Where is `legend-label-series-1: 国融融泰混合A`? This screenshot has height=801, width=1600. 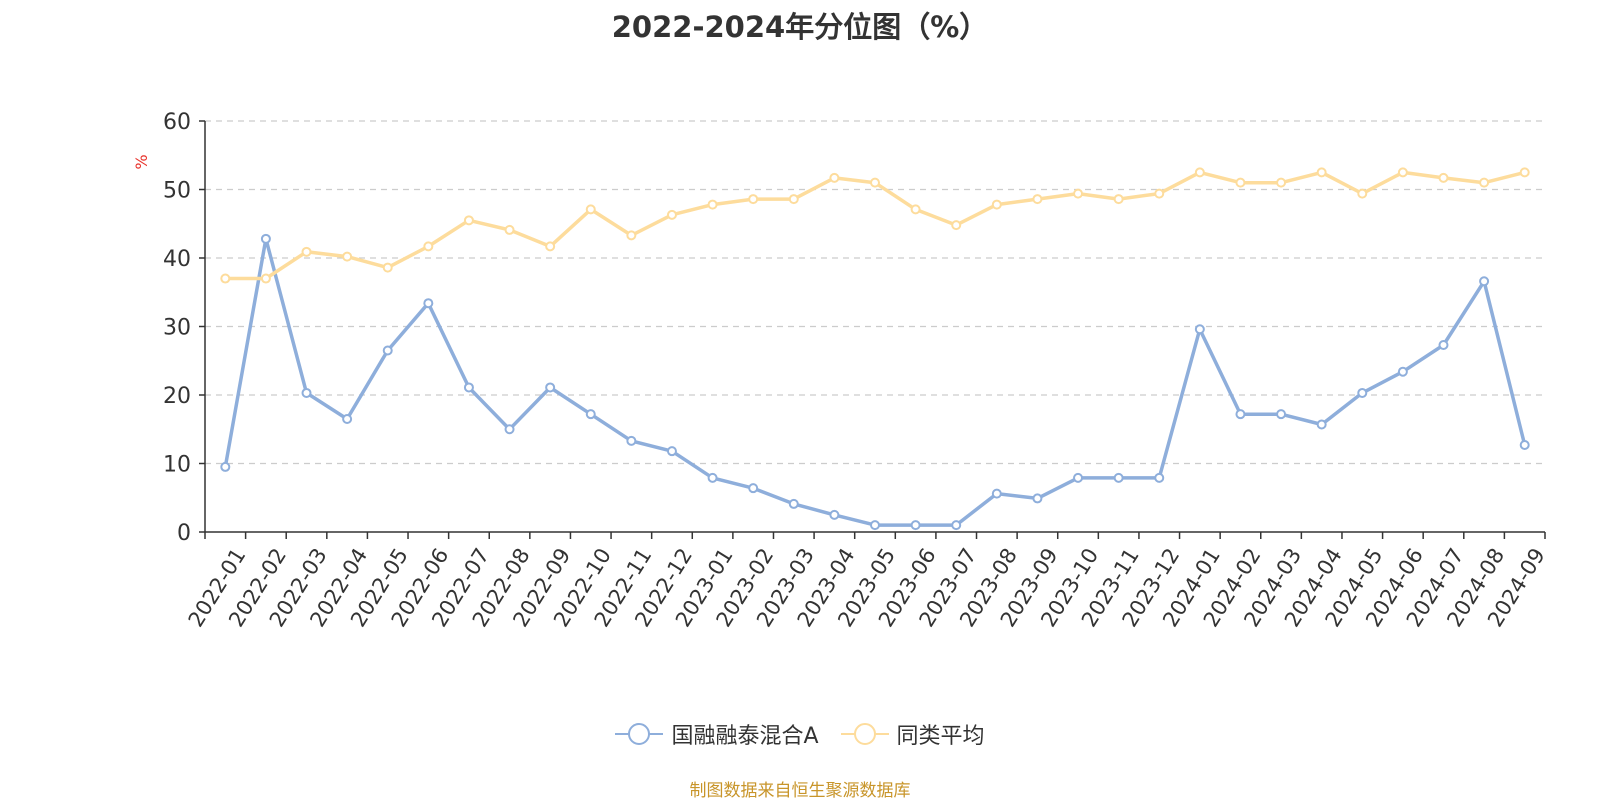
legend-label-series-1: 国融融泰混合A is located at coordinates (745, 736).